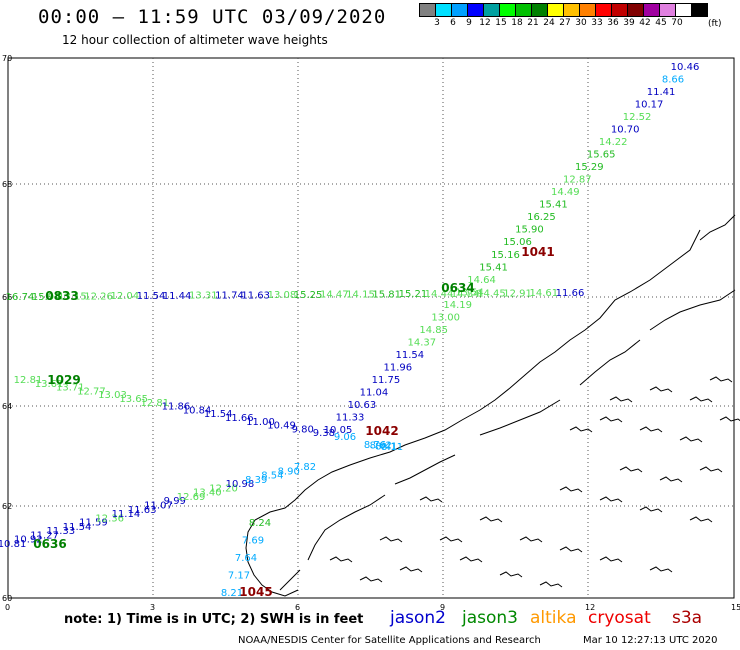  Describe the element at coordinates (549, 23) in the screenshot. I see `legend-label: 24` at that location.